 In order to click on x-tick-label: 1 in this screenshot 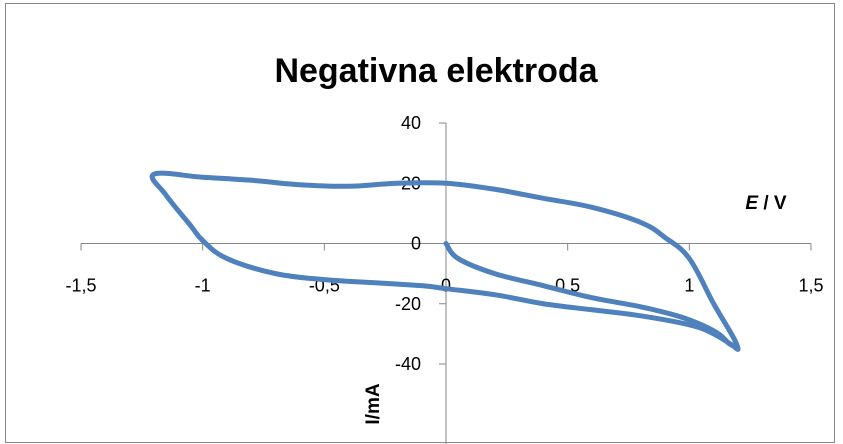, I will do `click(689, 286)`.